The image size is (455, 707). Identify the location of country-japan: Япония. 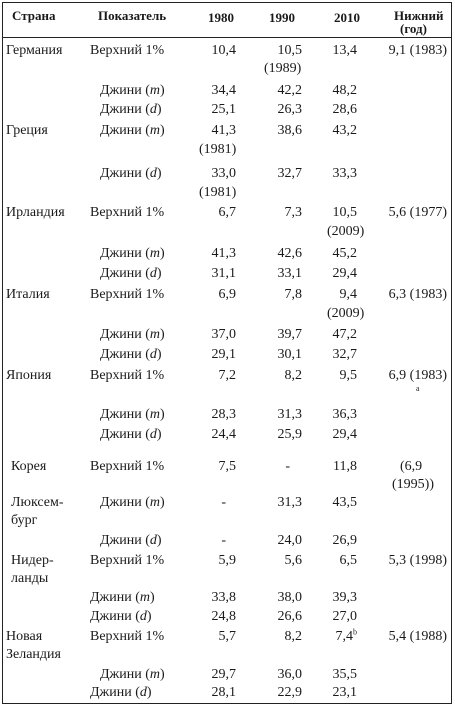
(29, 375).